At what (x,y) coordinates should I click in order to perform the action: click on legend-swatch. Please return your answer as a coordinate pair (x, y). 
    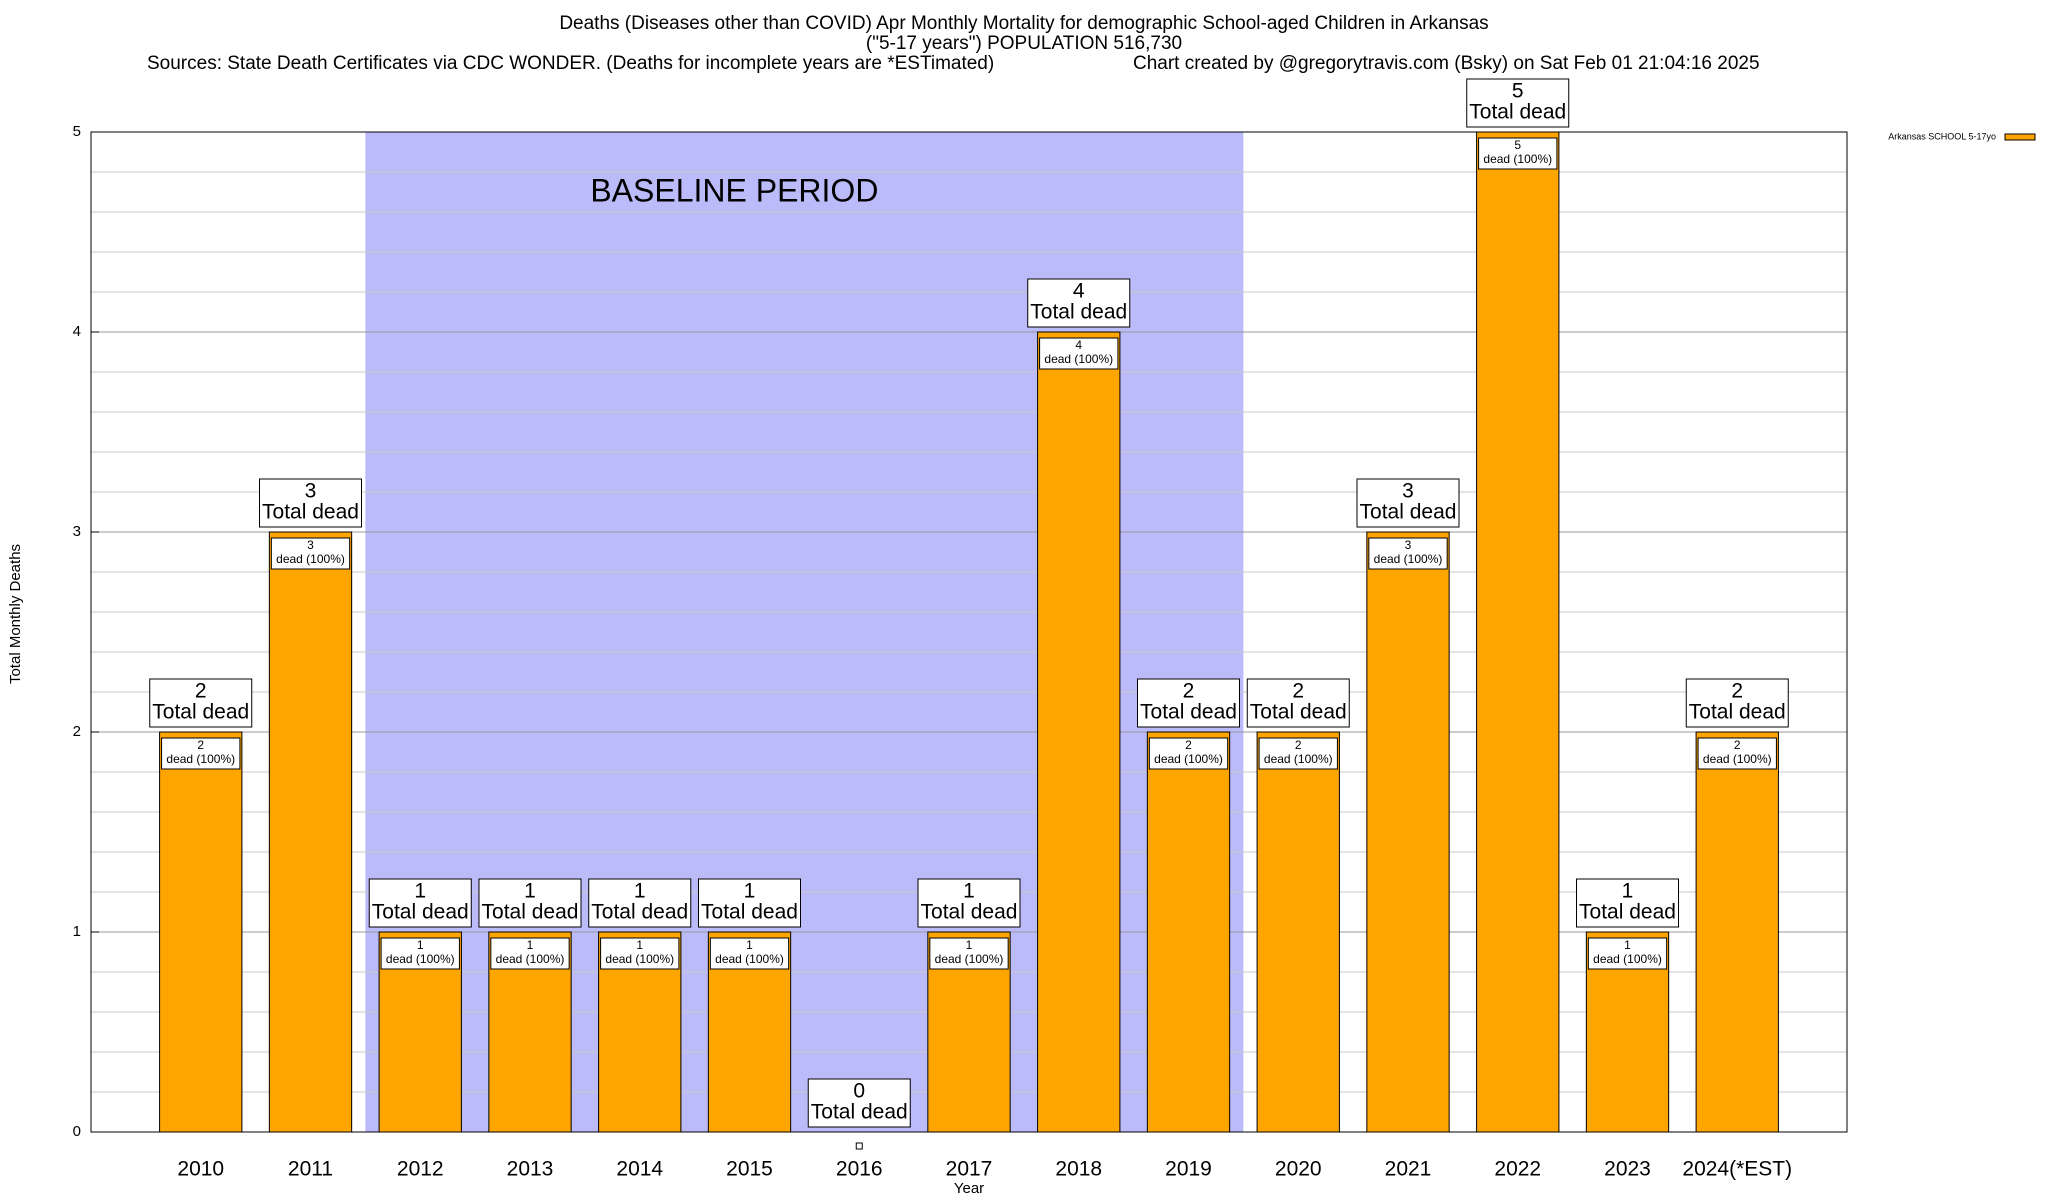
    Looking at the image, I should click on (2020, 137).